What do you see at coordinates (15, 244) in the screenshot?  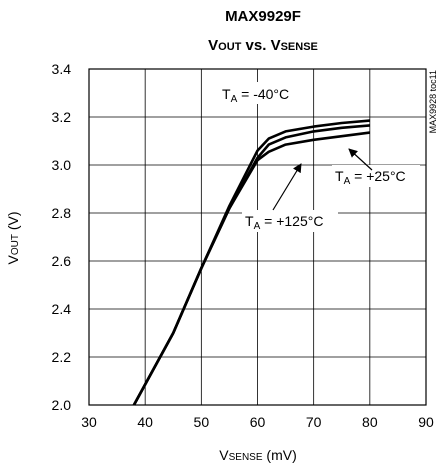 I see `y-axis-label-sub: OUT` at bounding box center [15, 244].